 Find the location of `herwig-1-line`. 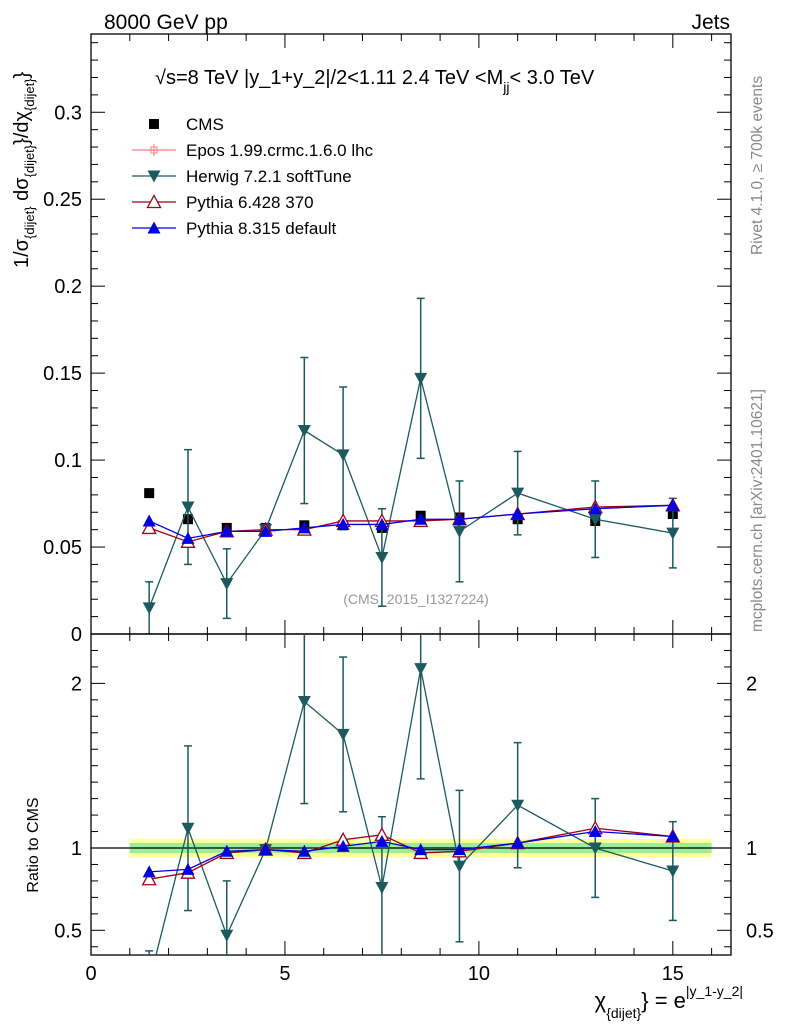

herwig-1-line is located at coordinates (410, 493).